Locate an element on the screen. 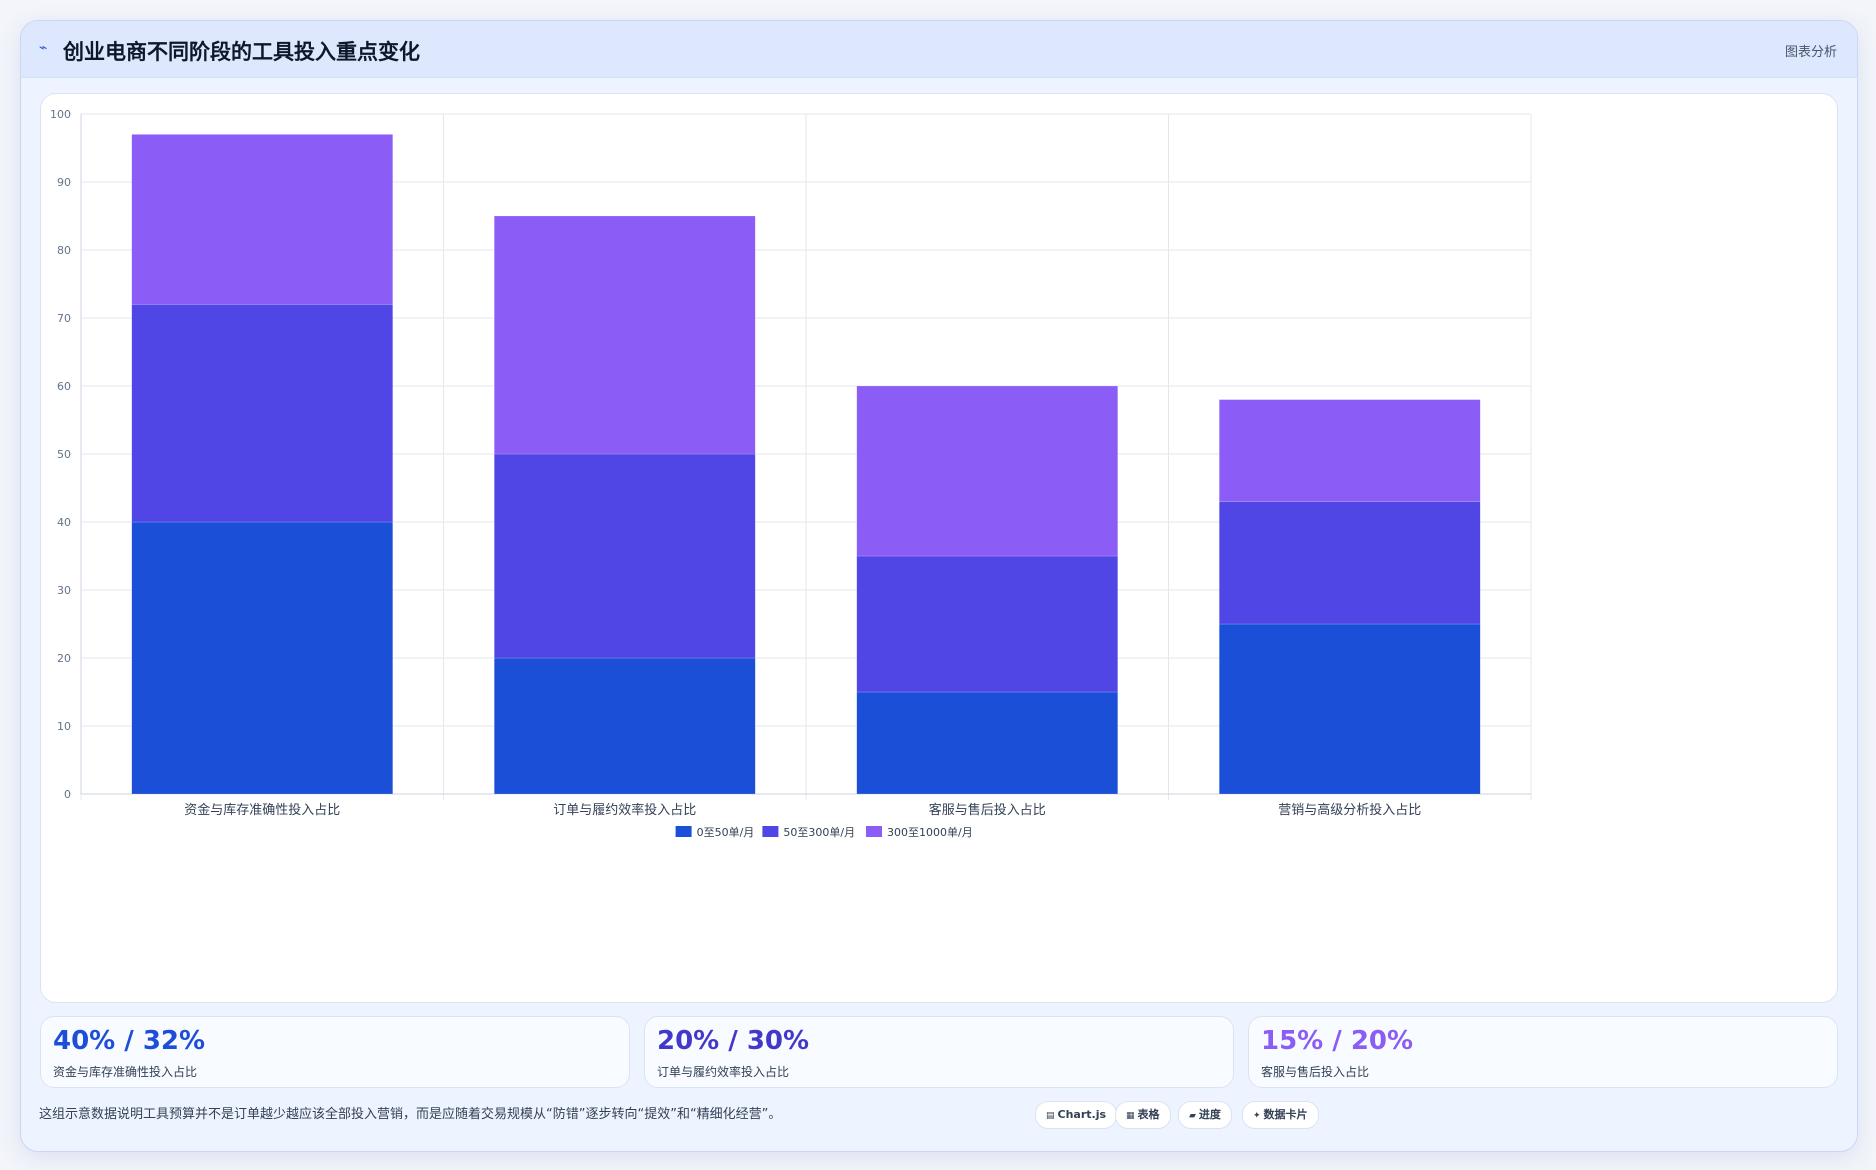 This screenshot has width=1876, height=1170. chip-chartjs: ▤ Chart.js is located at coordinates (1076, 1115).